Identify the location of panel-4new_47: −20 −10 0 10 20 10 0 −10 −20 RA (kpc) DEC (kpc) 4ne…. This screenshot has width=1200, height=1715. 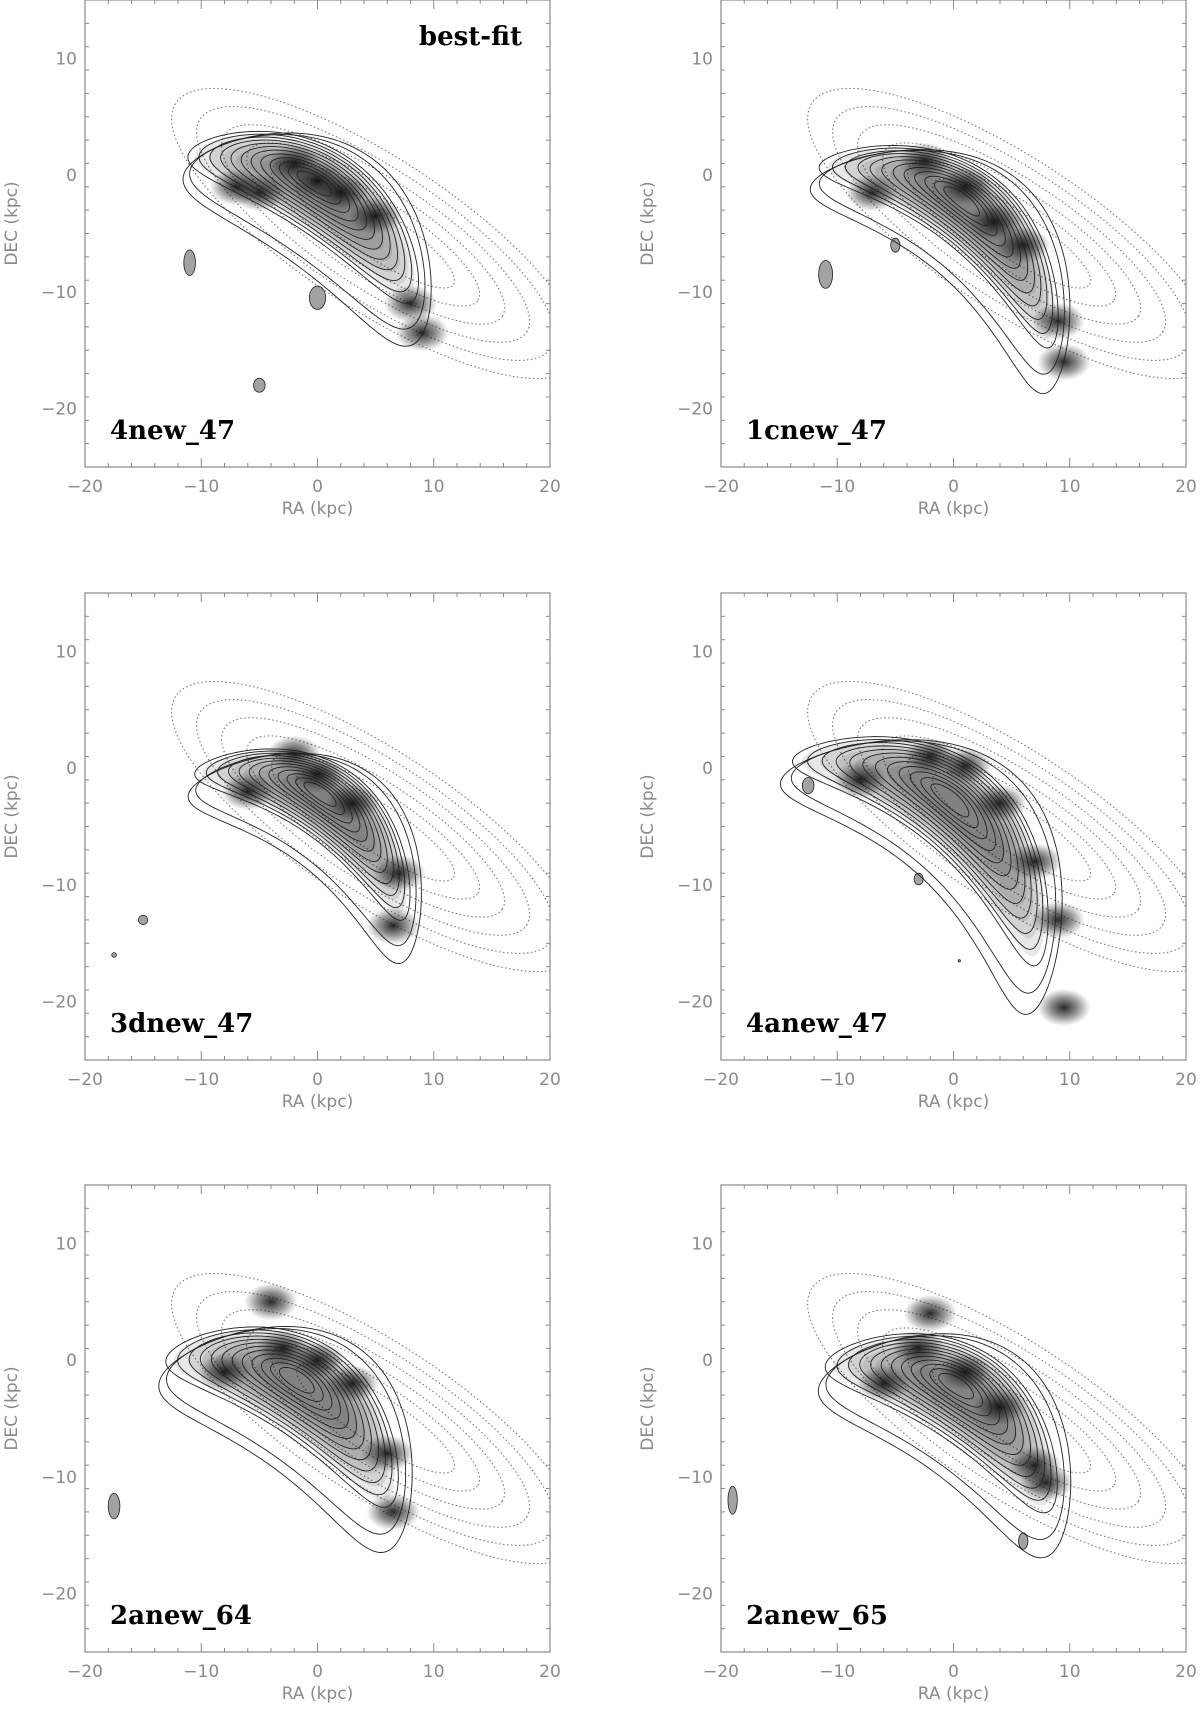
(281, 259).